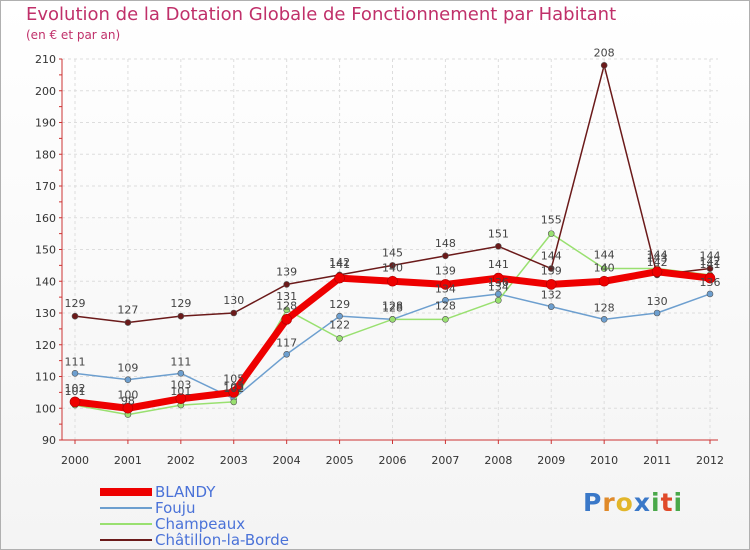 This screenshot has height=550, width=750. Describe the element at coordinates (667, 502) in the screenshot. I see `logo-letter: t` at that location.